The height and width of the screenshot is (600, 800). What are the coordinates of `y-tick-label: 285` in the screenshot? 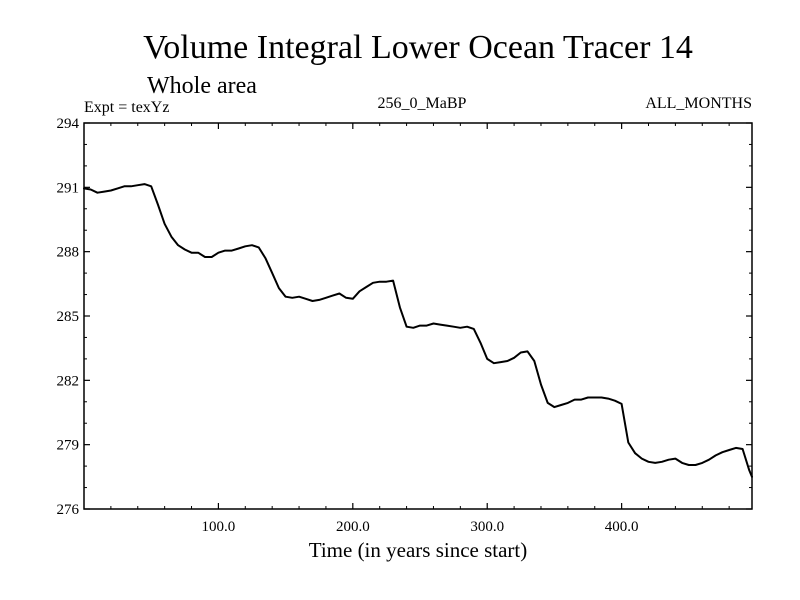 It's located at (68, 317).